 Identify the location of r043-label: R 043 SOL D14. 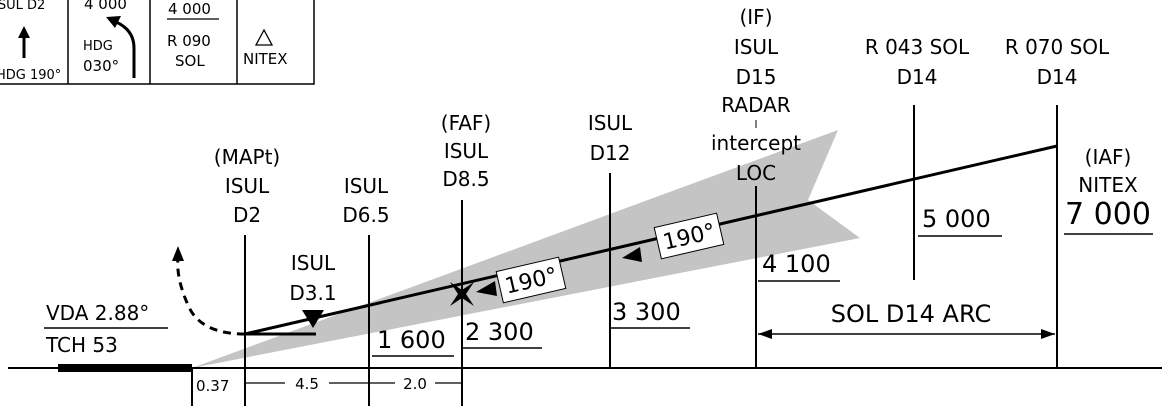
(917, 62).